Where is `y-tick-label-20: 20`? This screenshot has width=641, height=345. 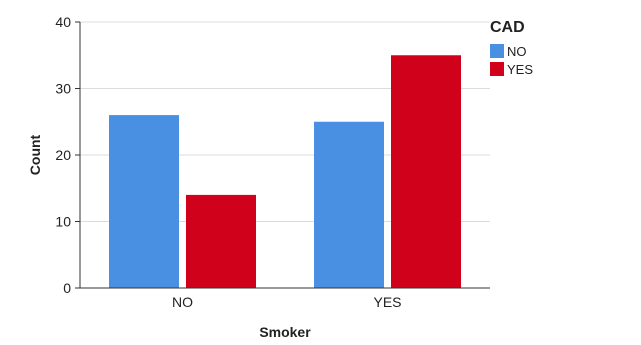
y-tick-label-20: 20 is located at coordinates (63, 155).